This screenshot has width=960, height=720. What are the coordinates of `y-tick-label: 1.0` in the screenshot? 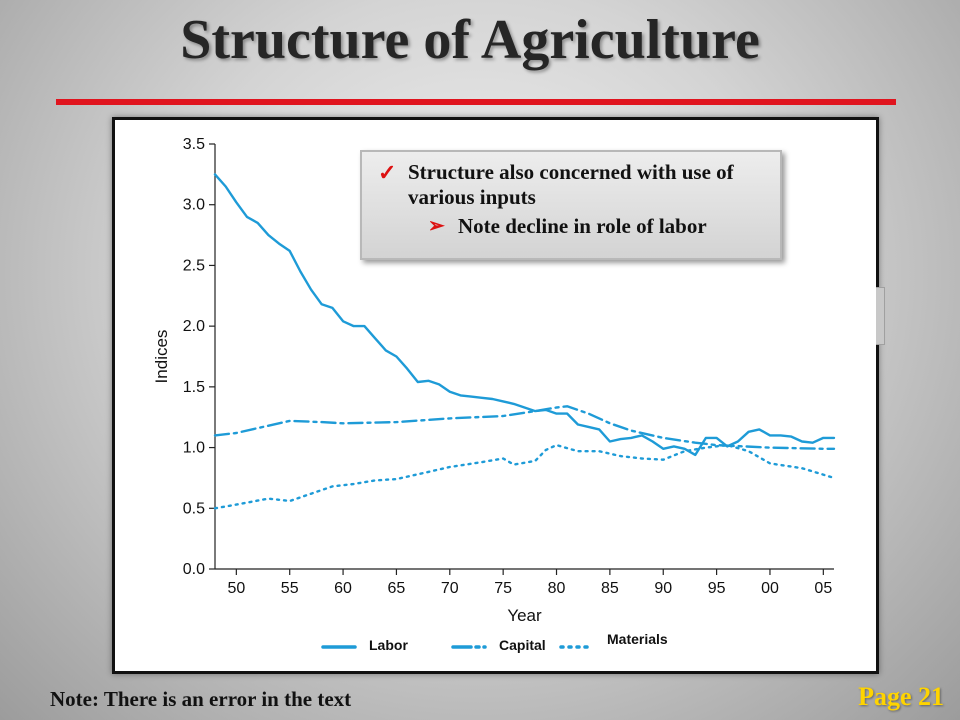 It's located at (194, 448).